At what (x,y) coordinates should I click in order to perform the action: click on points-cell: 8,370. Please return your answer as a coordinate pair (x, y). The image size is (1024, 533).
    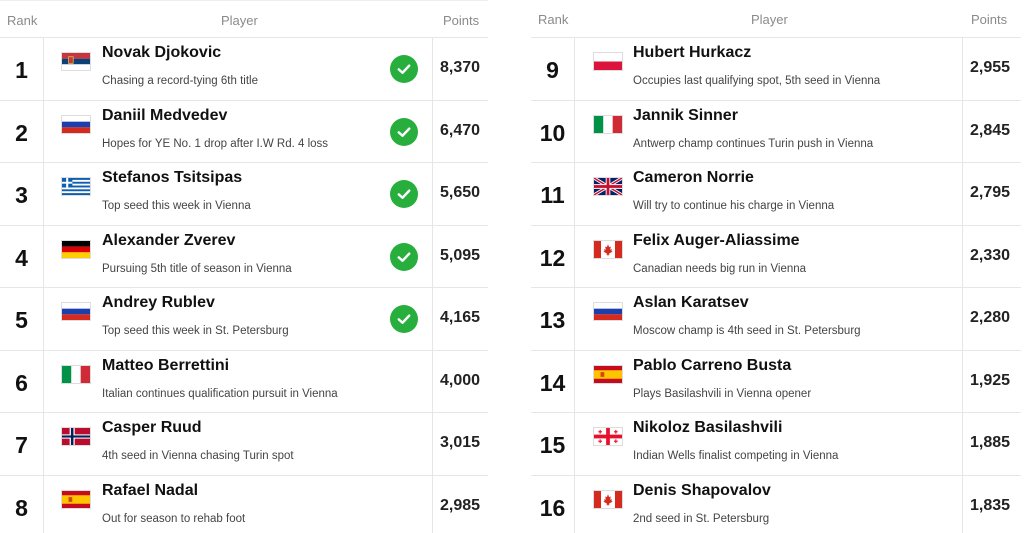
    Looking at the image, I should click on (460, 69).